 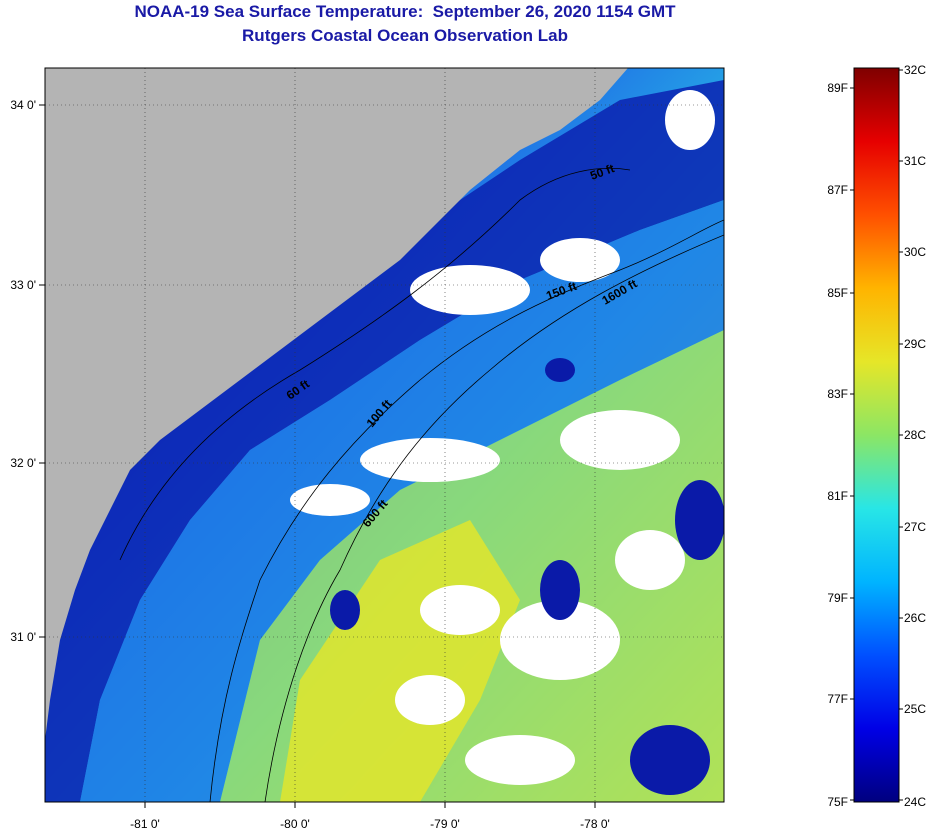 What do you see at coordinates (837, 190) in the screenshot?
I see `fahrenheit-label: 87F` at bounding box center [837, 190].